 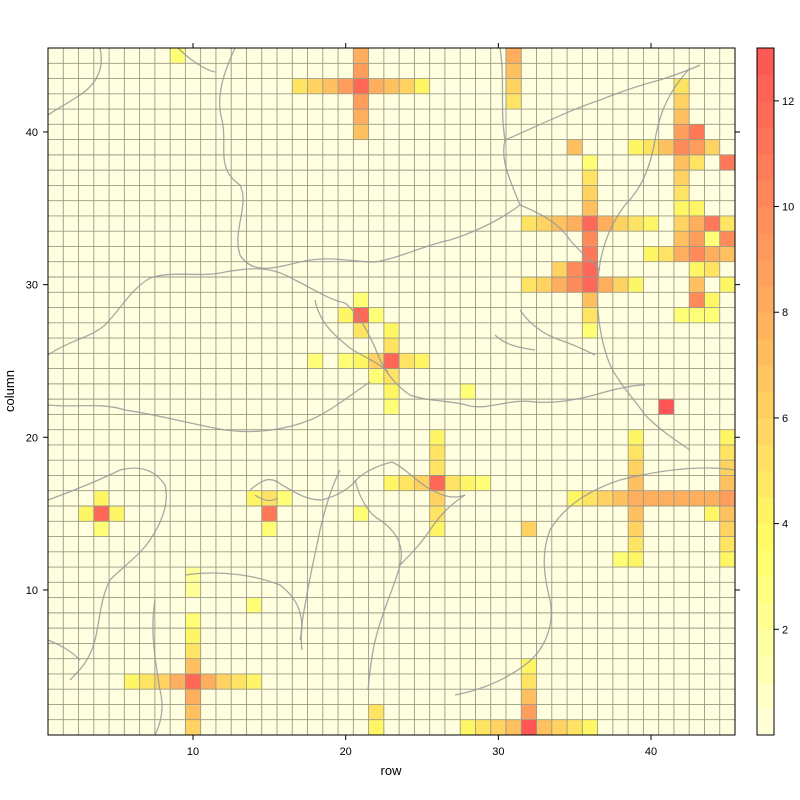 What do you see at coordinates (392, 770) in the screenshot?
I see `x-axis-title: row` at bounding box center [392, 770].